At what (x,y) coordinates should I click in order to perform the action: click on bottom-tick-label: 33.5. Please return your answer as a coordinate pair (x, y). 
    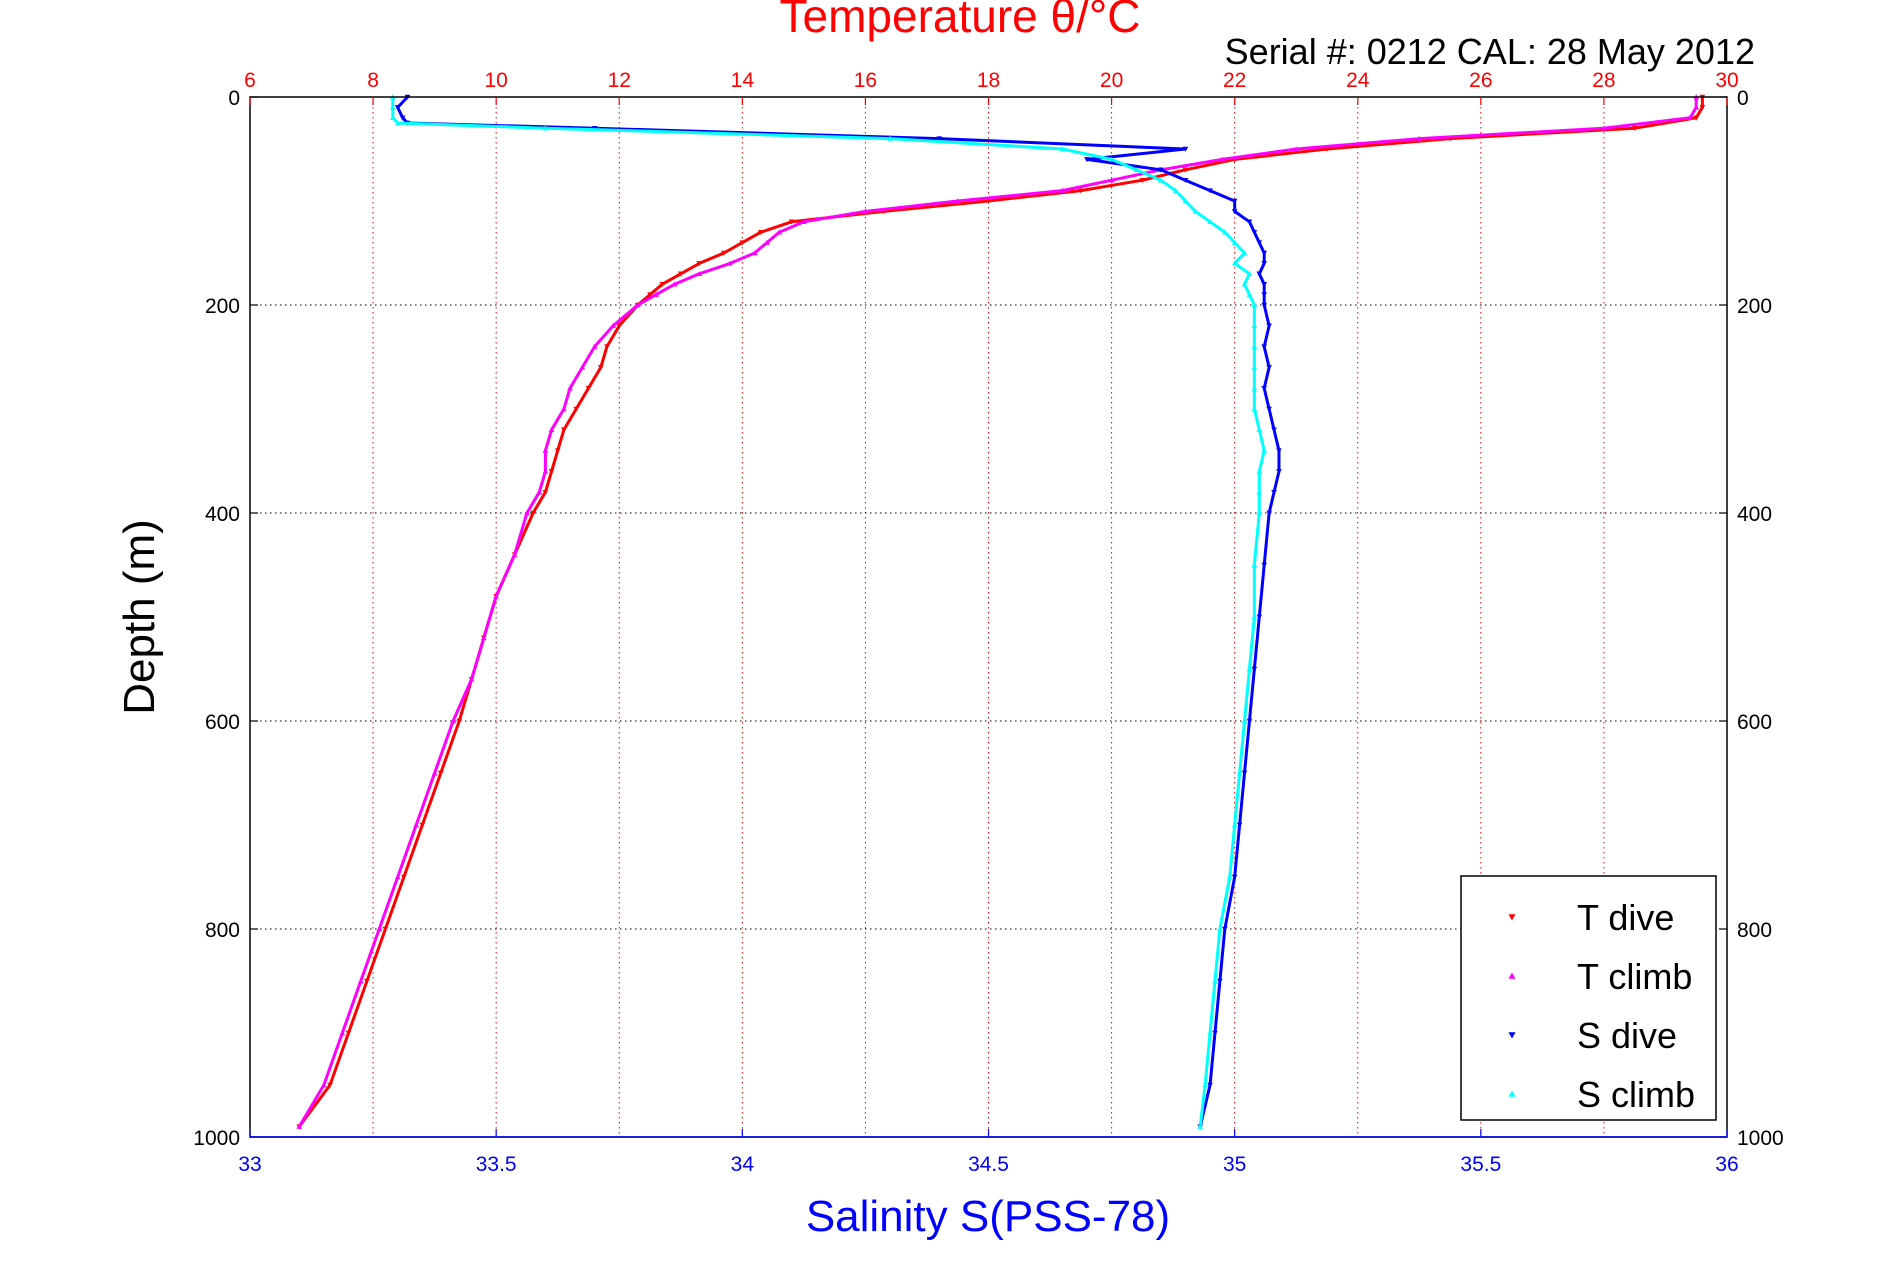
    Looking at the image, I should click on (496, 1164).